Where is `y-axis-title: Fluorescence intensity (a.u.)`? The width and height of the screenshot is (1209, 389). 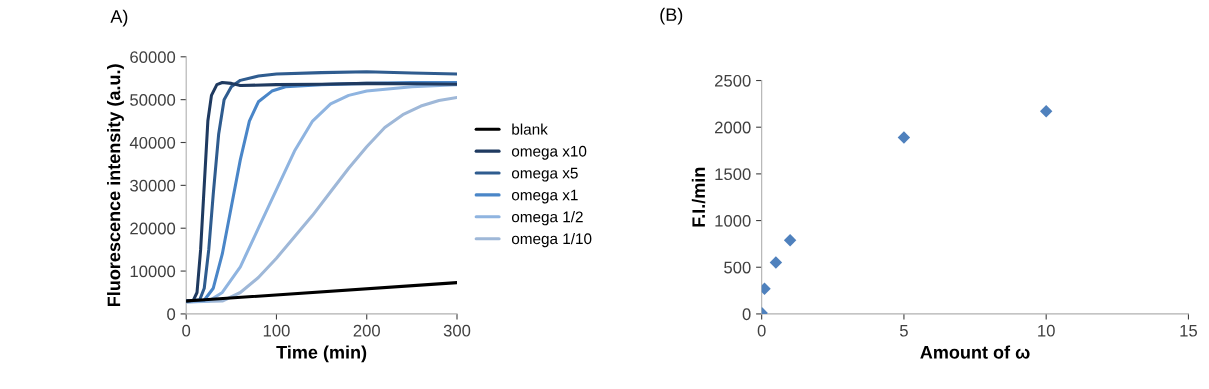 y-axis-title: Fluorescence intensity (a.u.) is located at coordinates (115, 185).